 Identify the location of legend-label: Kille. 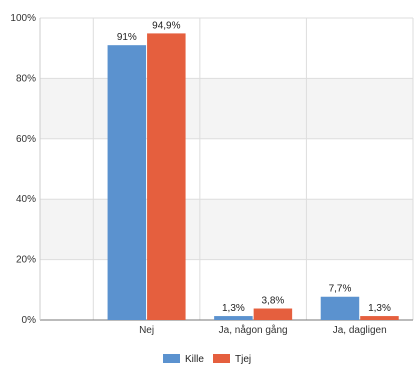
(194, 359).